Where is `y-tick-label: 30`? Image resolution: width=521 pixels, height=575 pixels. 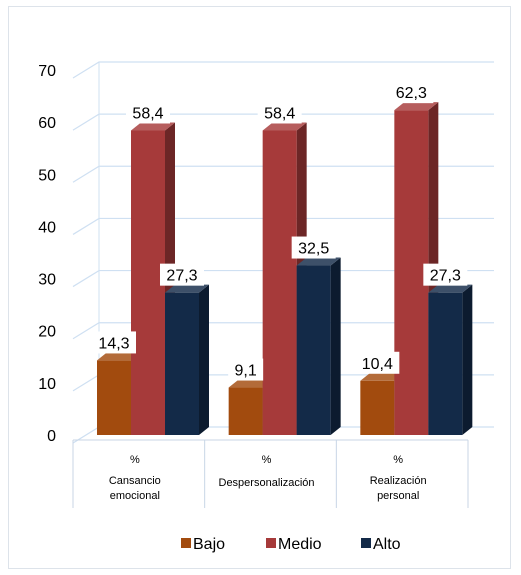 y-tick-label: 30 is located at coordinates (47, 280).